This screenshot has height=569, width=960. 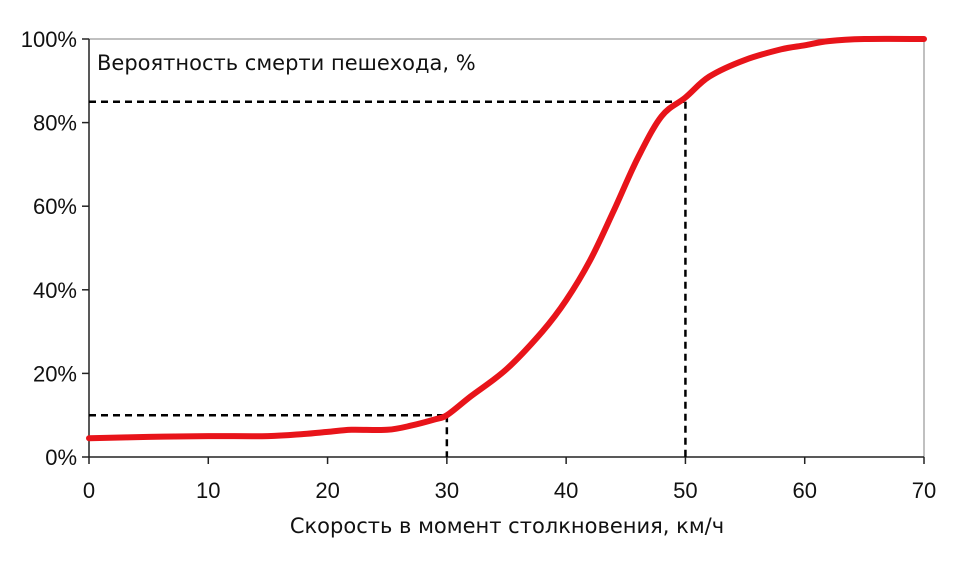 I want to click on x-tick-label: 50, so click(x=685, y=490).